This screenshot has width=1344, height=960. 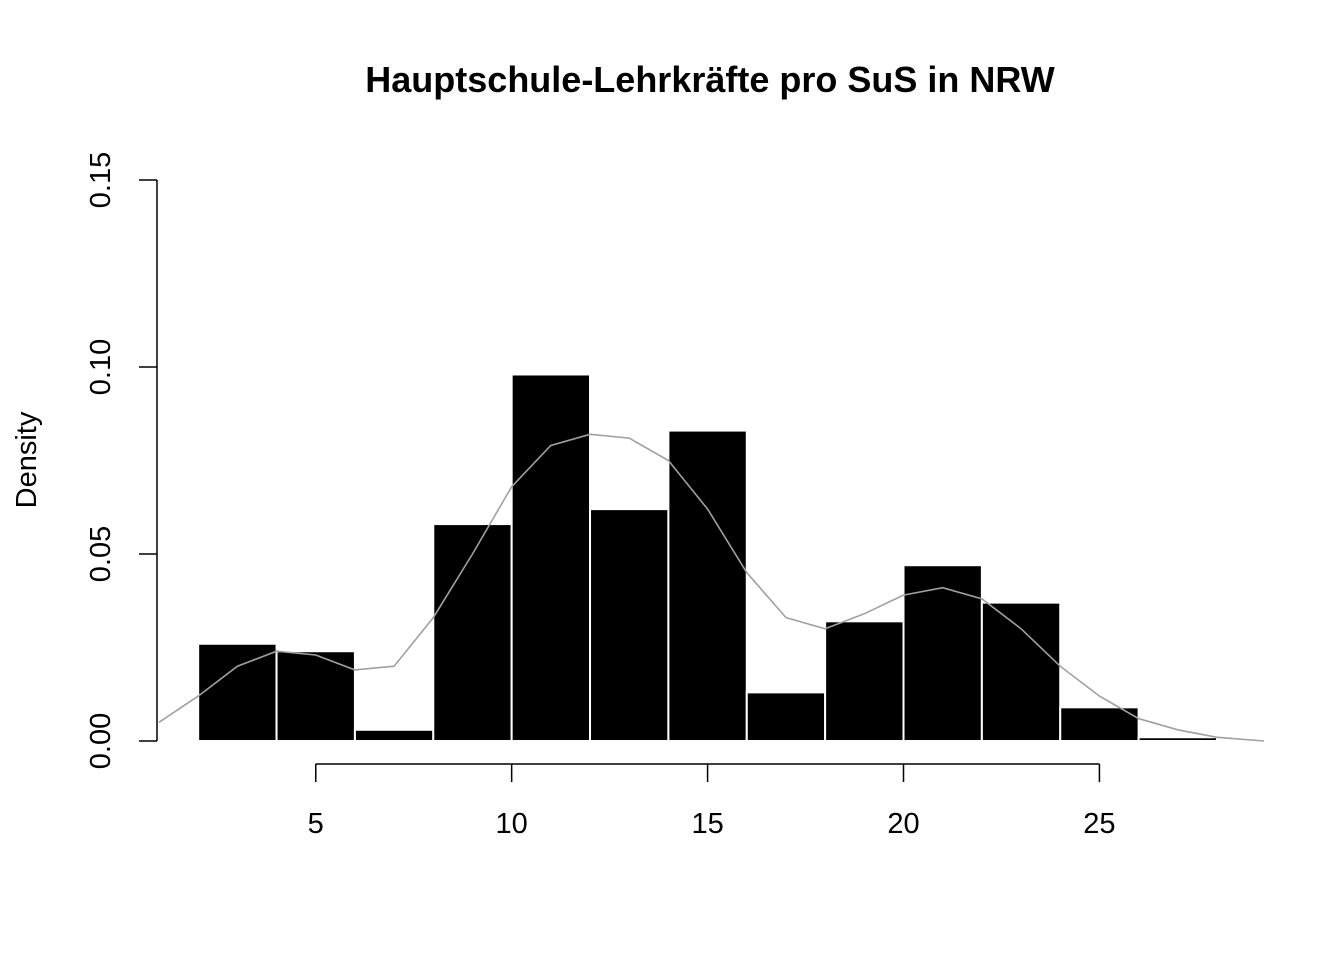 What do you see at coordinates (709, 79) in the screenshot?
I see `chart-title: Hauptschule-Lehrkräfte pro SuS in NRW` at bounding box center [709, 79].